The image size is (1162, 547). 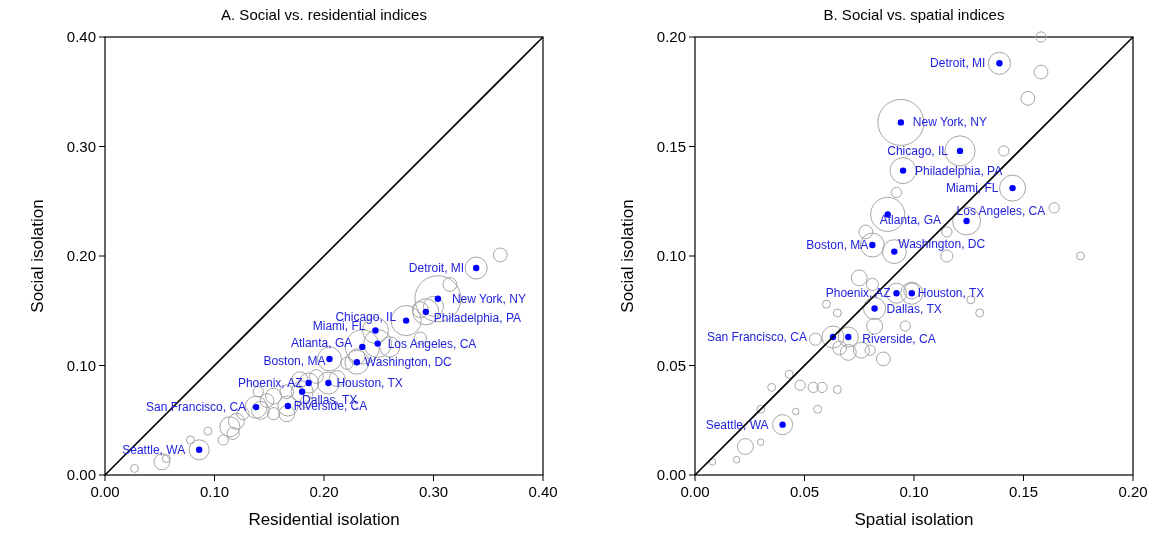 I want to click on x-axis-title: Residential isolation, so click(x=324, y=519).